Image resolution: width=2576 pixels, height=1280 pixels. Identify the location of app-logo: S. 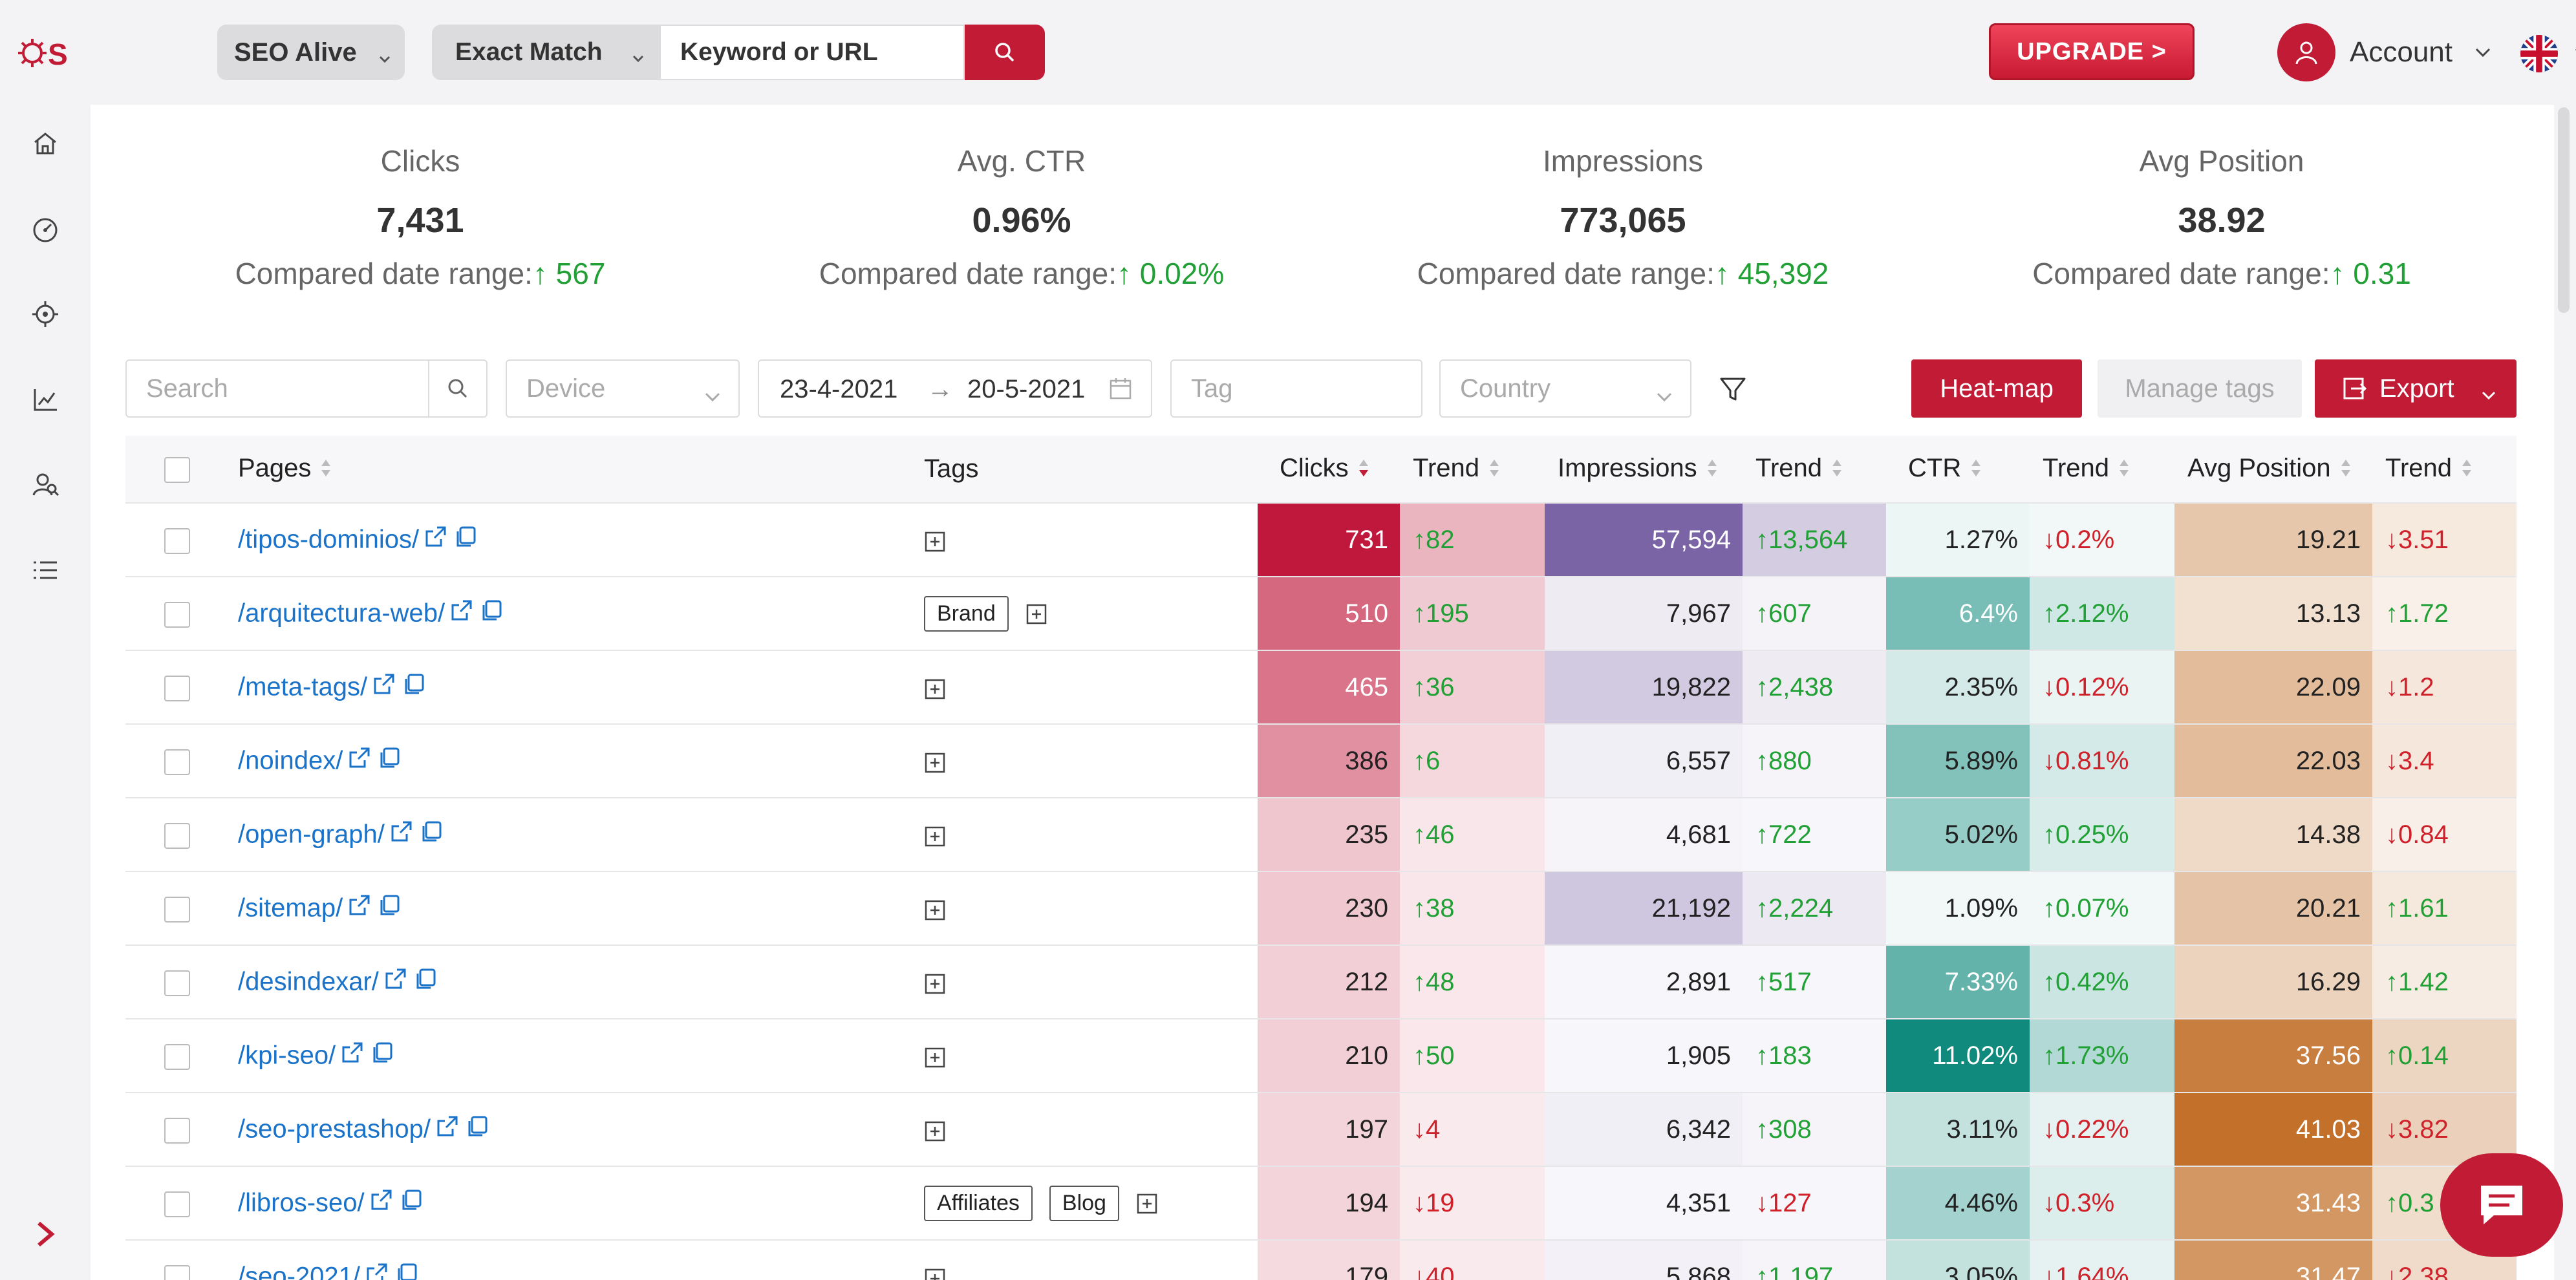
(45, 54).